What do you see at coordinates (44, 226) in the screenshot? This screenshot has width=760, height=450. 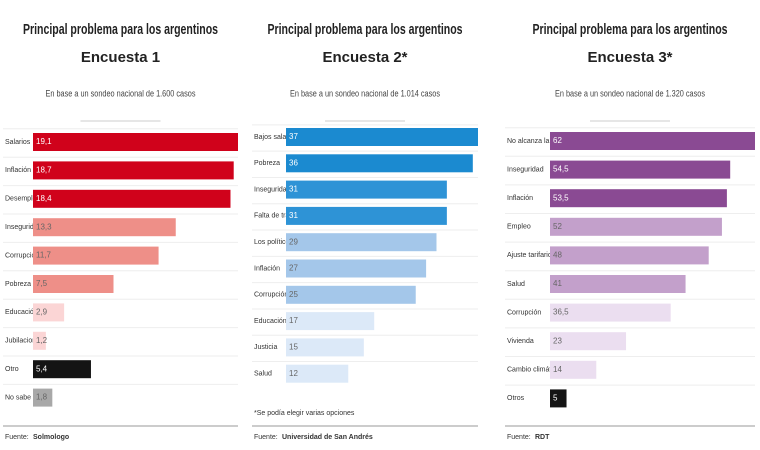 I see `value-label: 13,3` at bounding box center [44, 226].